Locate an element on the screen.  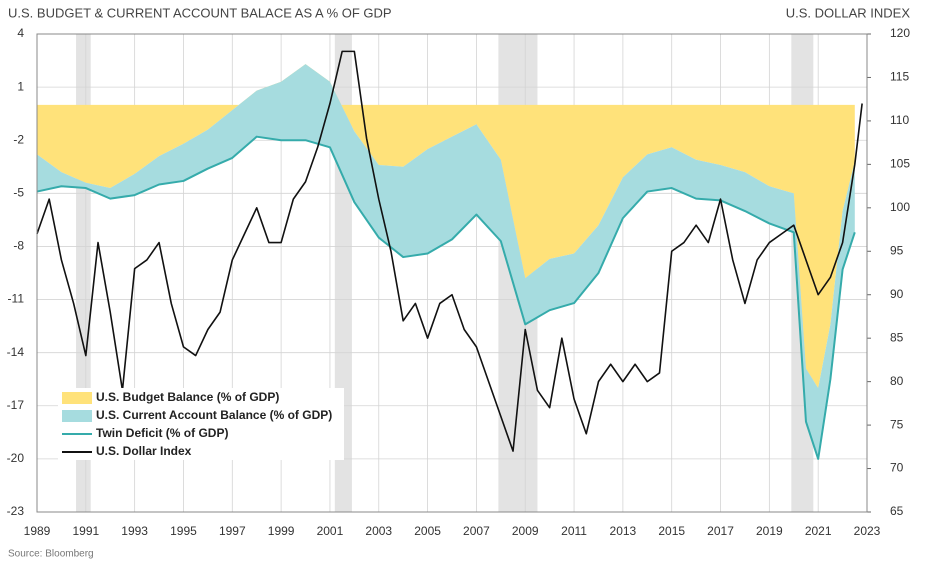
x-tick-label: 2001 is located at coordinates (330, 531).